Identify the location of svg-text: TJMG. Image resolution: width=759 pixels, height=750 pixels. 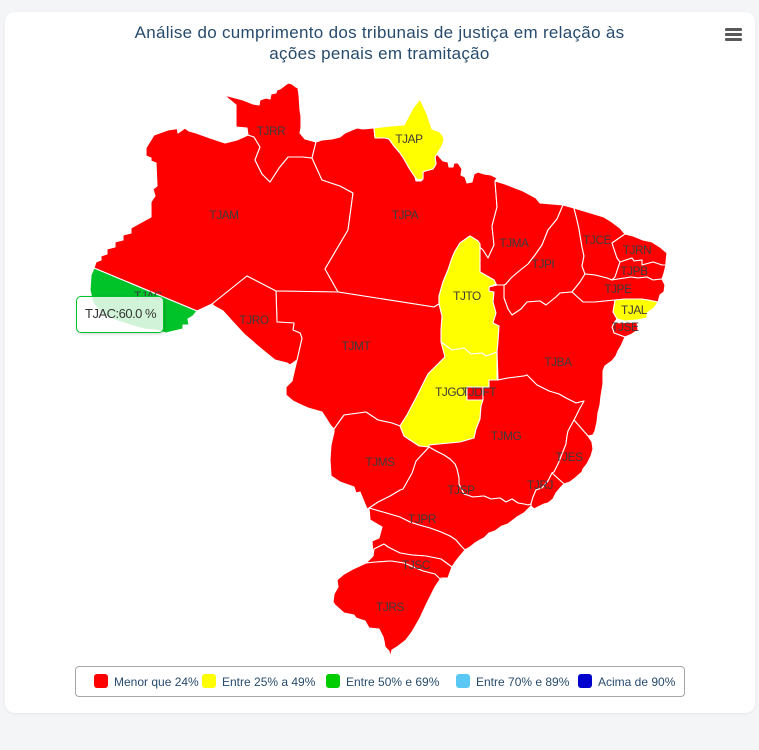
(506, 436).